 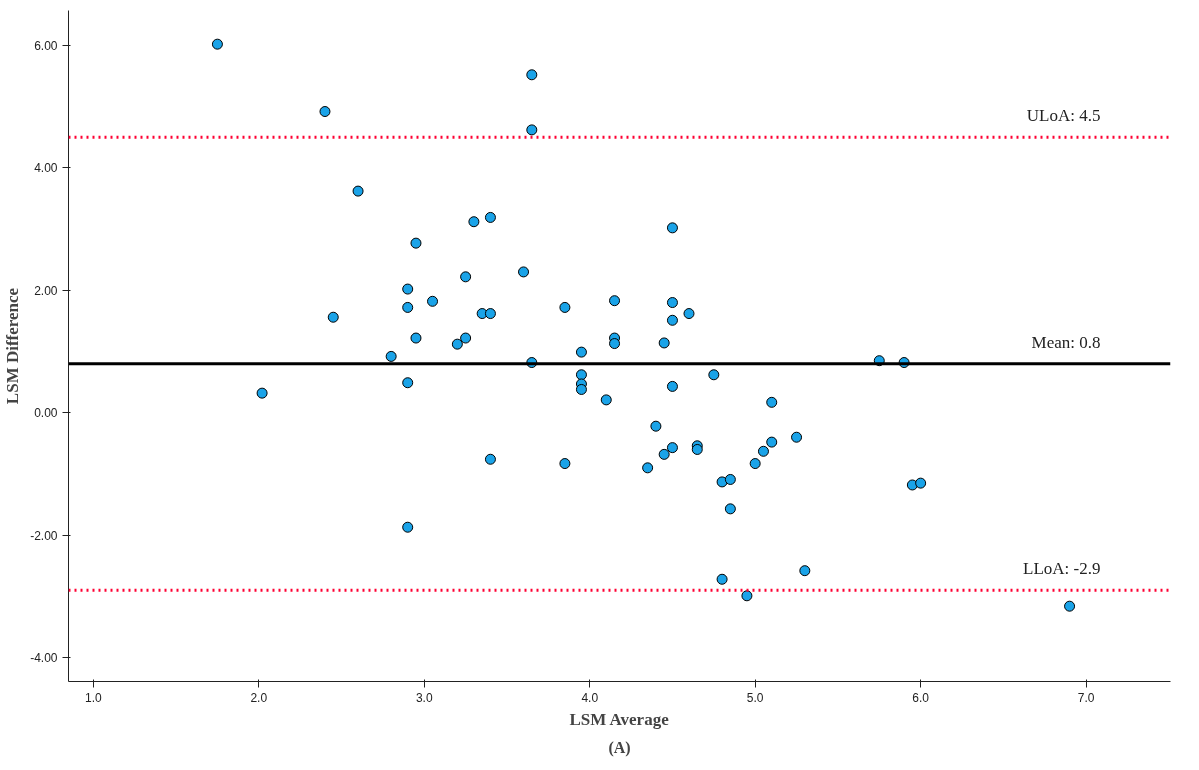 I want to click on x-tick-label: 1.0, so click(x=93, y=697).